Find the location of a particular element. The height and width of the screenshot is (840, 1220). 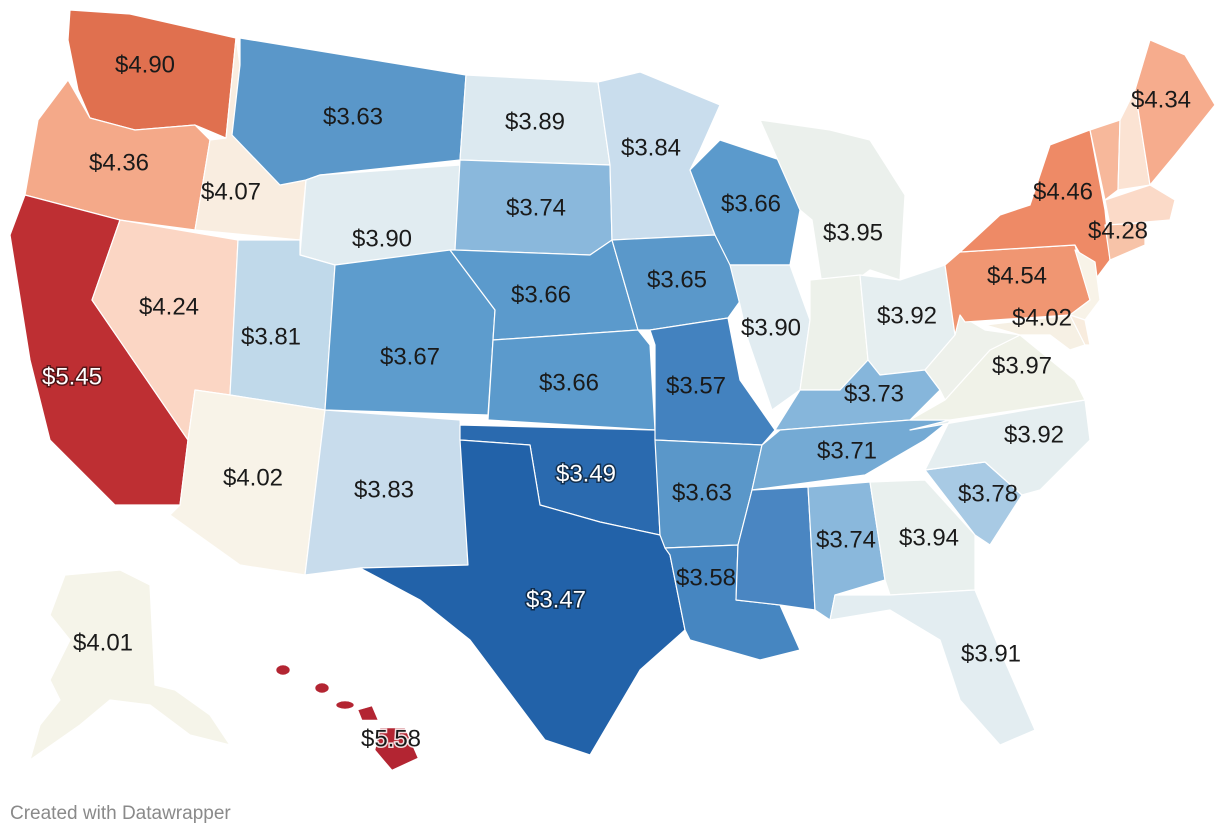

state-NC is located at coordinates (1000, 447).